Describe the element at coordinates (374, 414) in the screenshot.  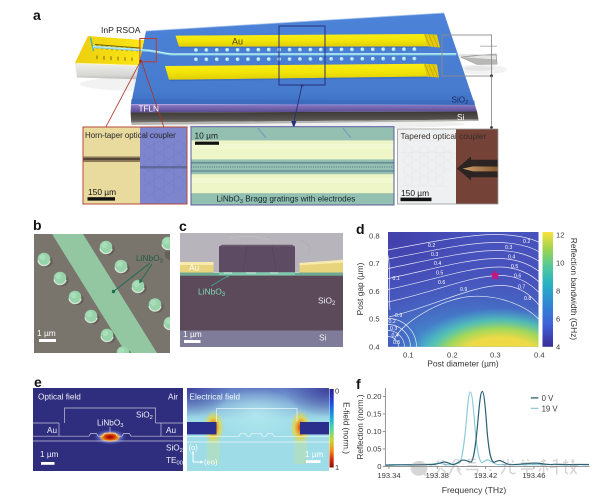
I see `svg-text: 0.15` at that location.